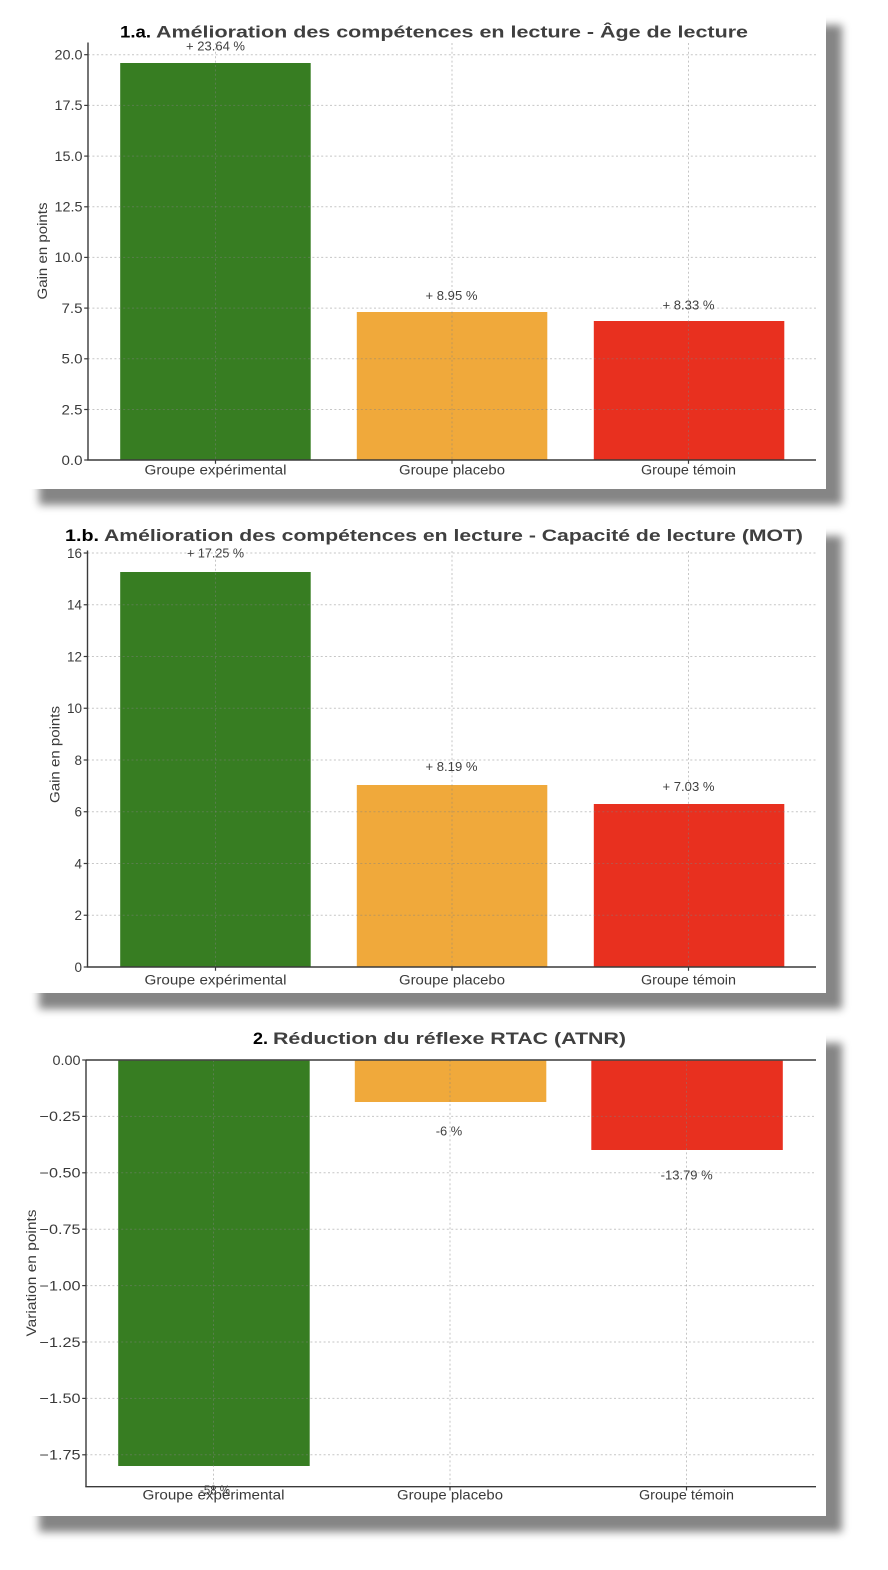 The height and width of the screenshot is (1570, 888). What do you see at coordinates (135, 33) in the screenshot?
I see `svg-text: 1.a.` at bounding box center [135, 33].